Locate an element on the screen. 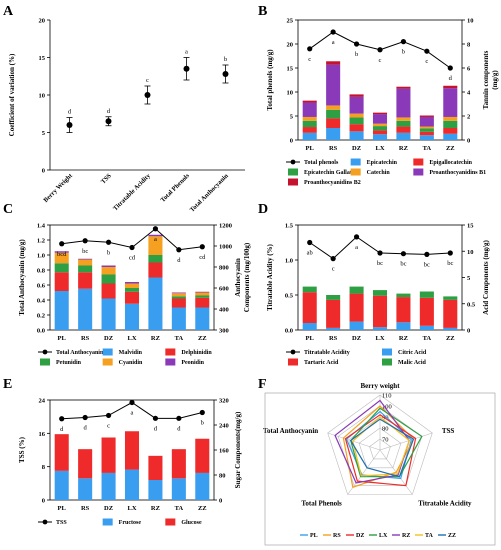 The width and height of the screenshot is (501, 550). panel-f-axis-label: TSS is located at coordinates (448, 431).